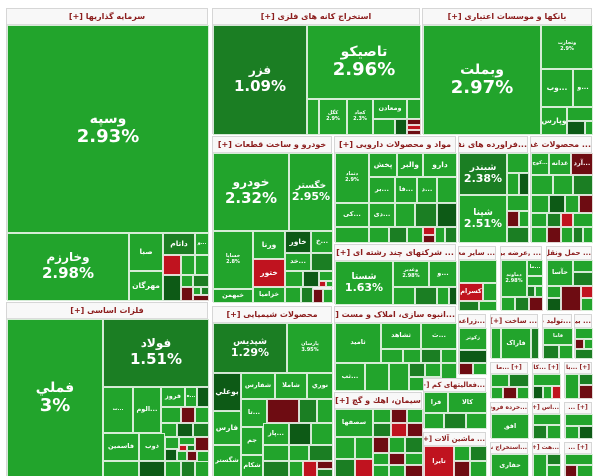 This screenshot has width=600, height=476. What do you see at coordinates (311, 192) in the screenshot?
I see `treemap-tile-auto-parts-1: خگستر 2.95%` at bounding box center [311, 192].